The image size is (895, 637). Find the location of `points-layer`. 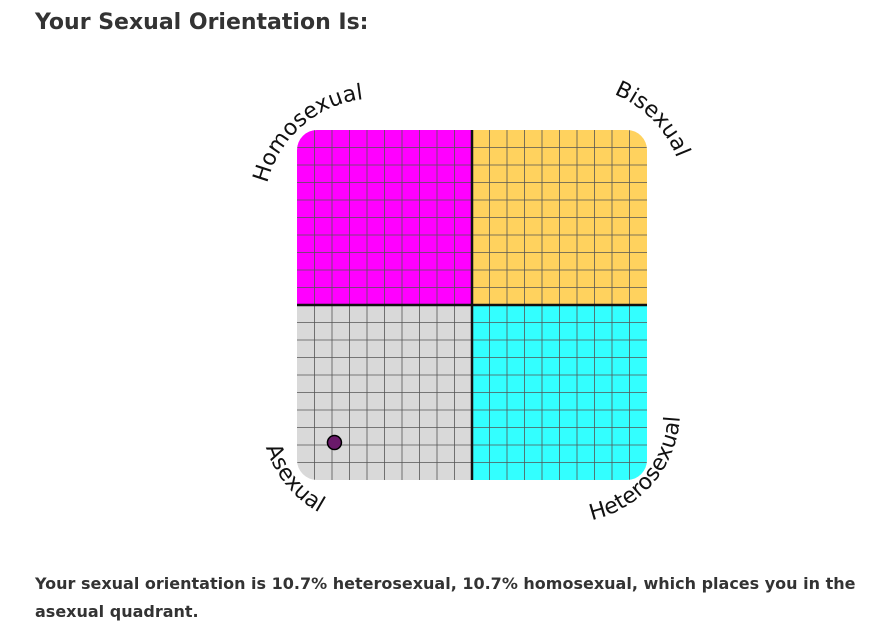

points-layer is located at coordinates (334, 442).